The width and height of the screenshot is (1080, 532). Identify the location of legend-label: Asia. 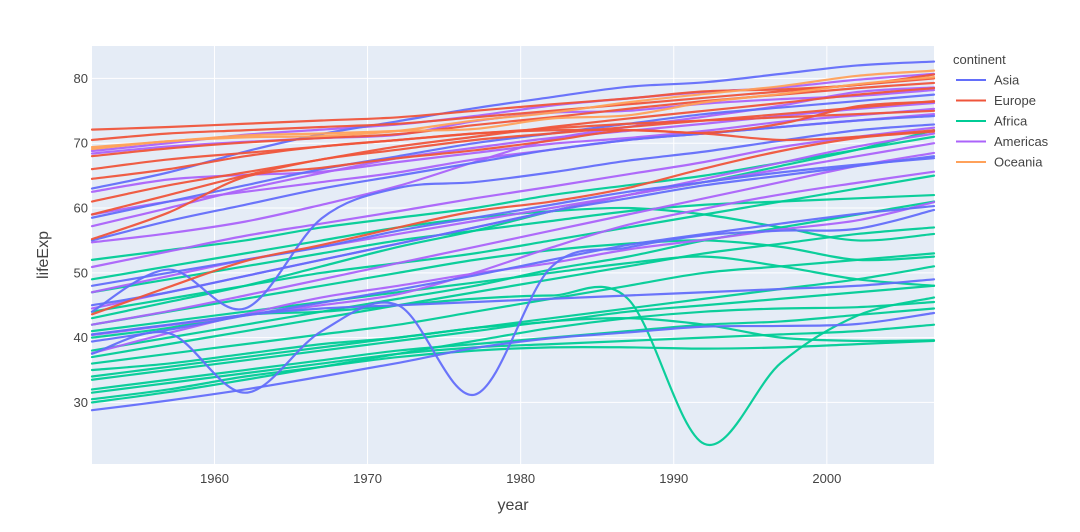
(1007, 80).